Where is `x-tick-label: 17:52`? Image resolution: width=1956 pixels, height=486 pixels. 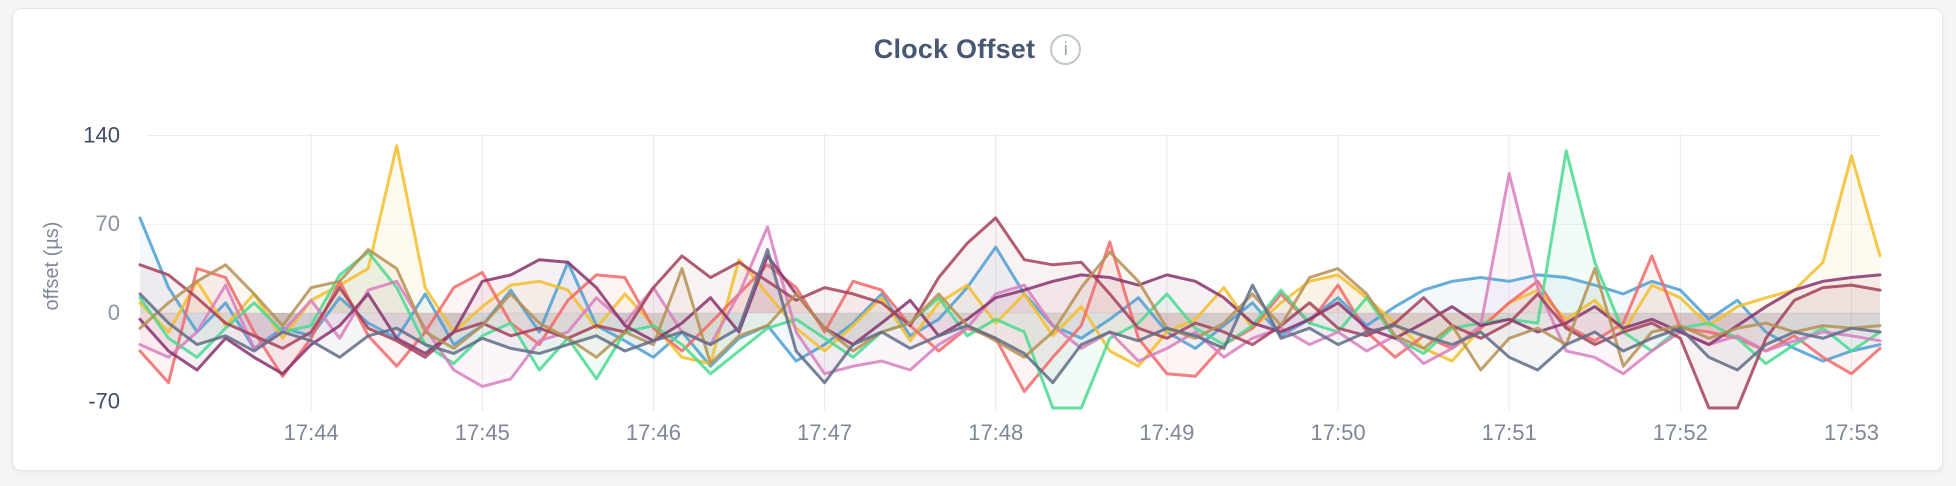 x-tick-label: 17:52 is located at coordinates (1680, 432).